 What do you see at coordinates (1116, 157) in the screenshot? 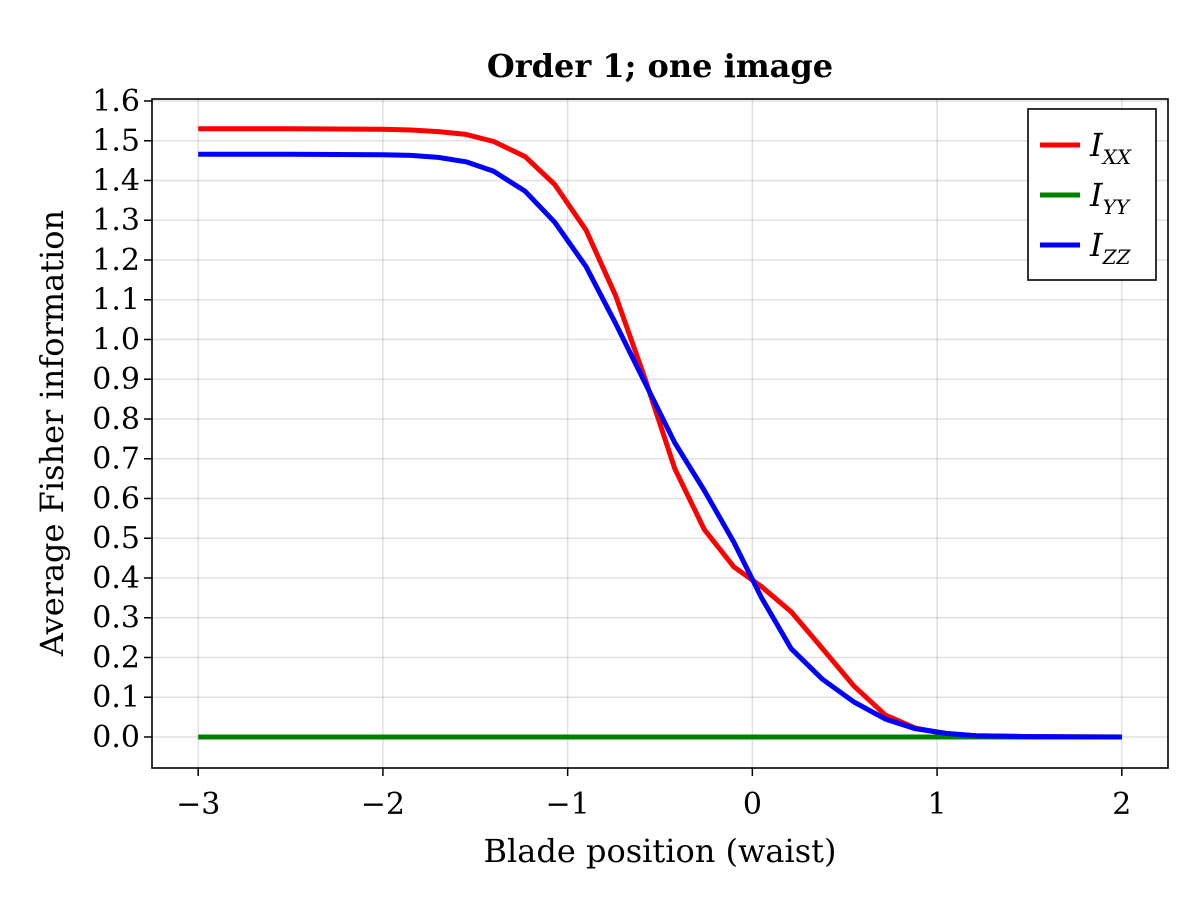
I see `legend-label-subscript: XX` at bounding box center [1116, 157].